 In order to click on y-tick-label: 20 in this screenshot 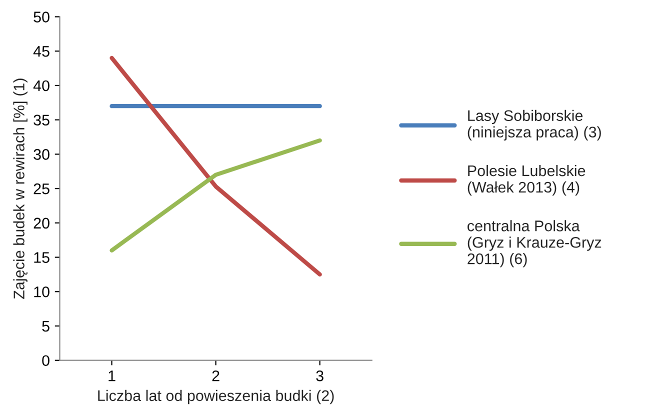, I will do `click(42, 223)`.